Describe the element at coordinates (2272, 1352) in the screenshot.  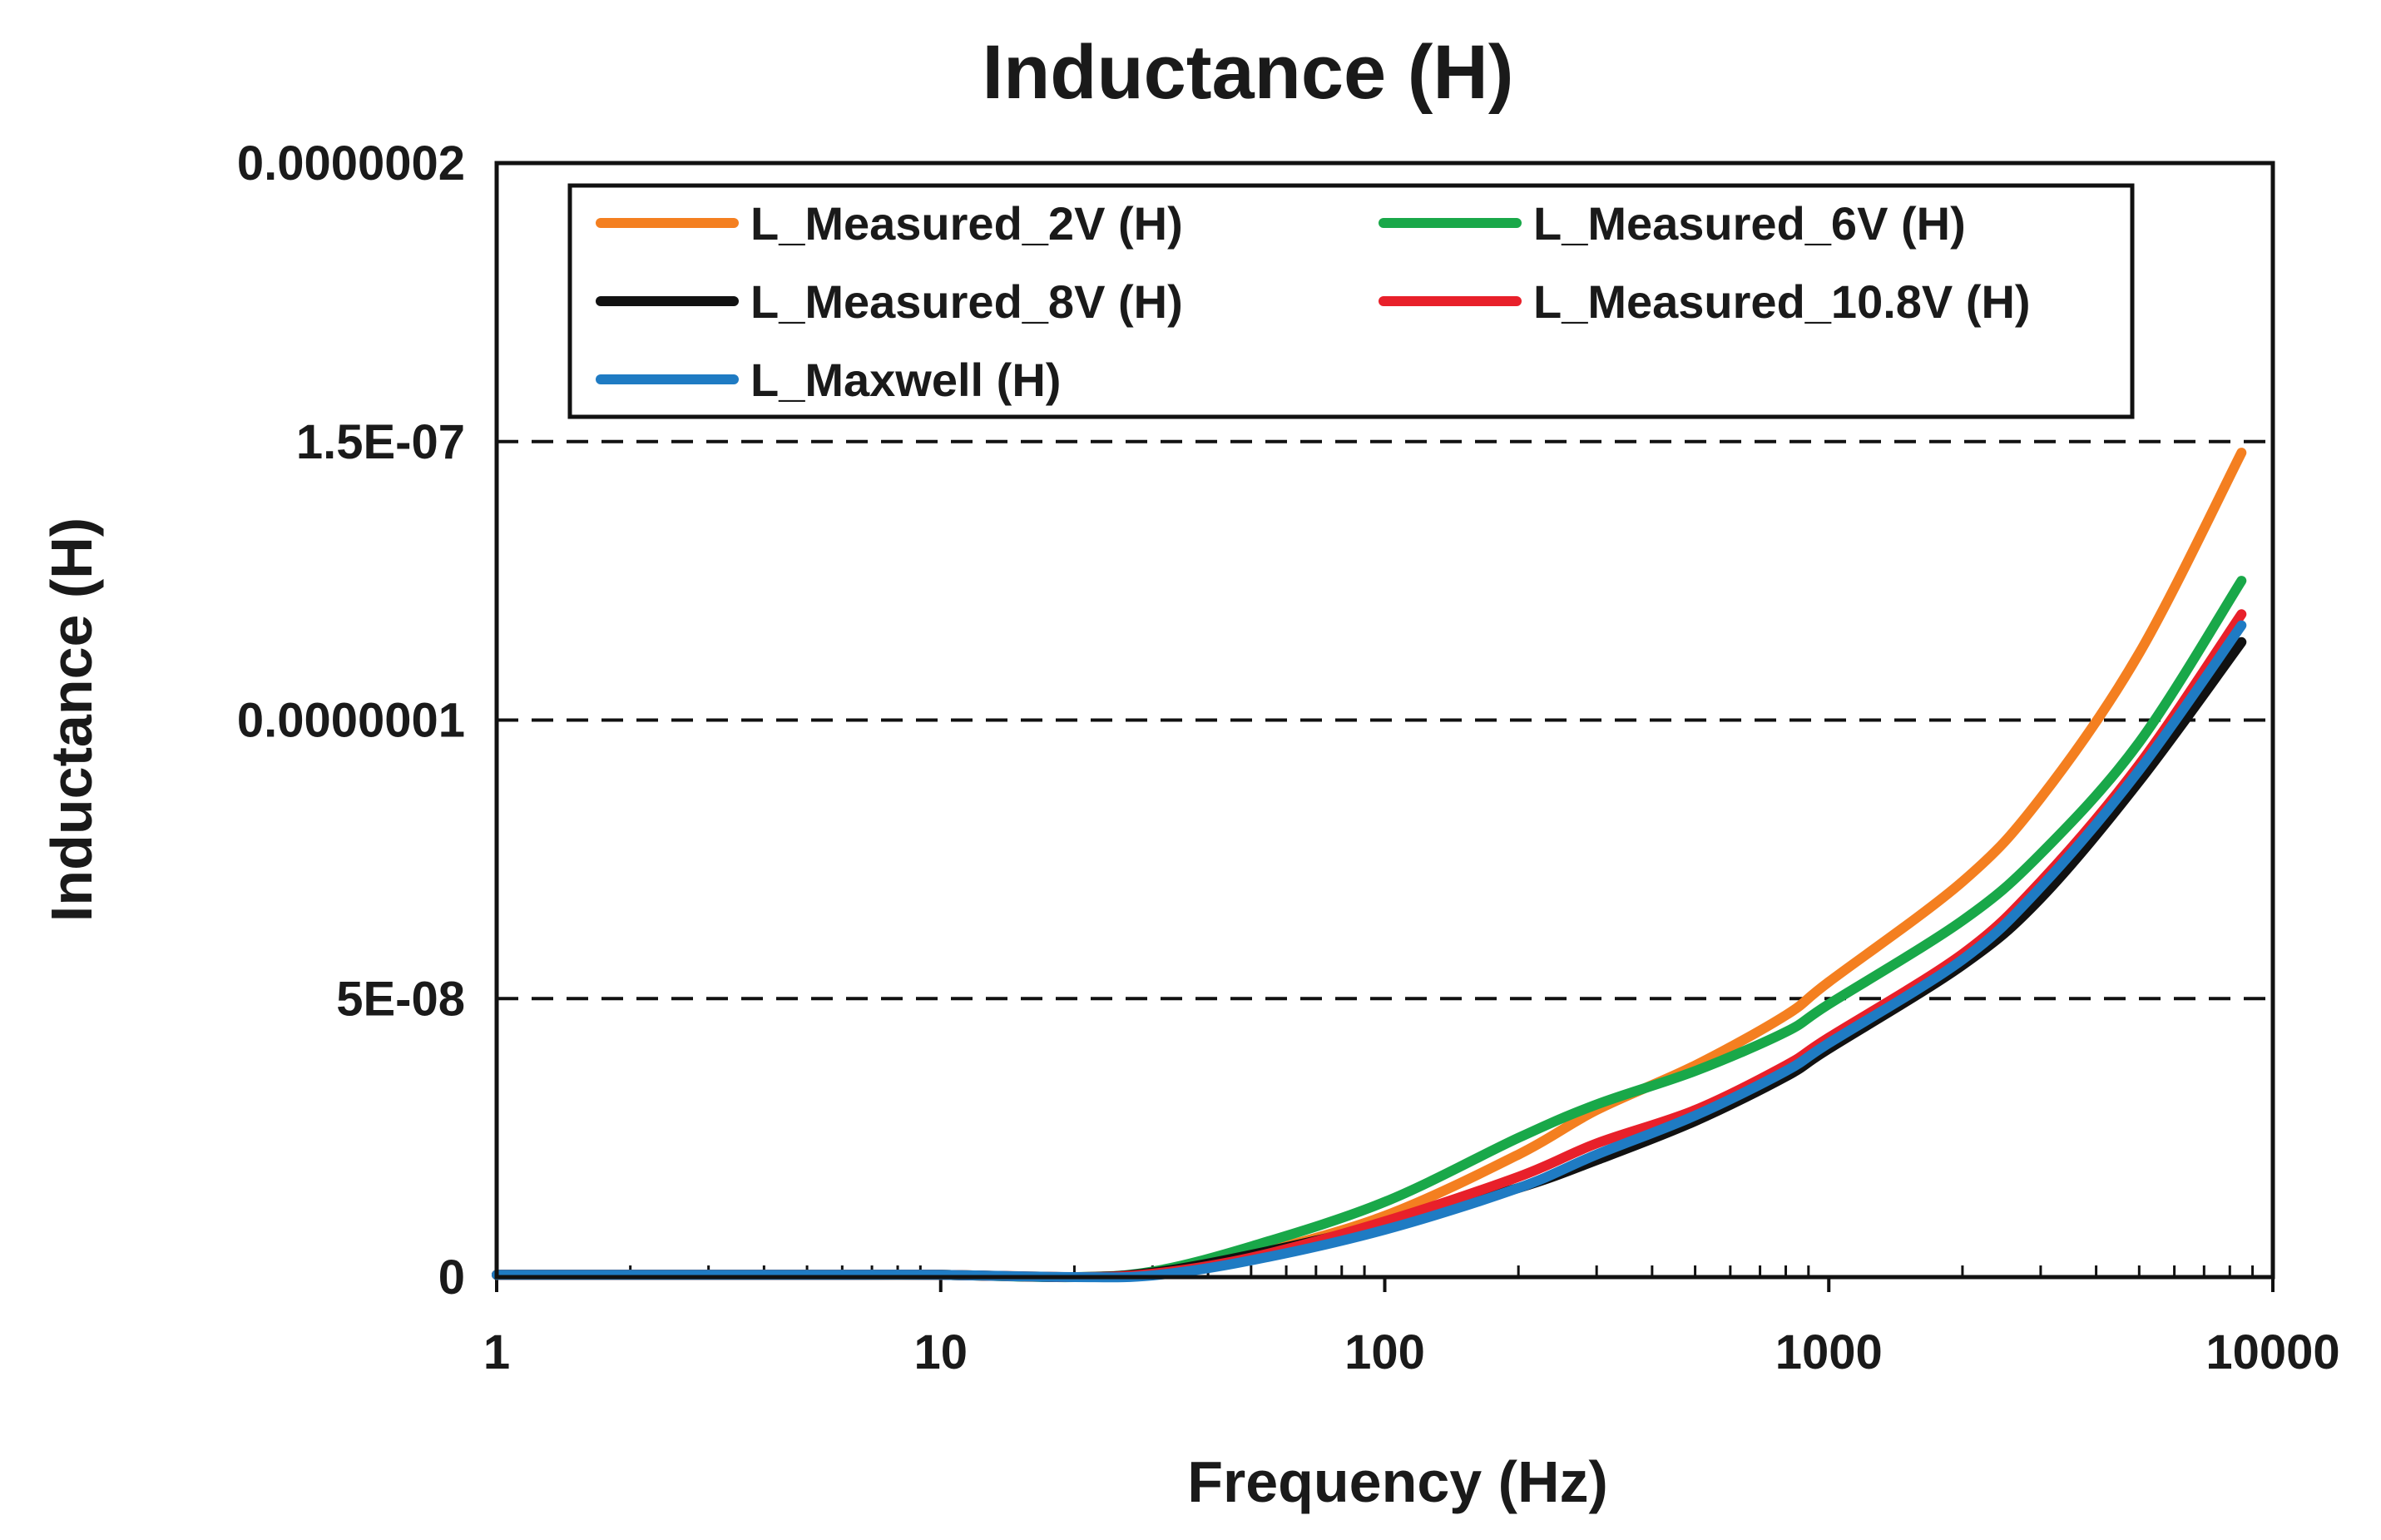
I see `x-tick-label: 10000` at that location.